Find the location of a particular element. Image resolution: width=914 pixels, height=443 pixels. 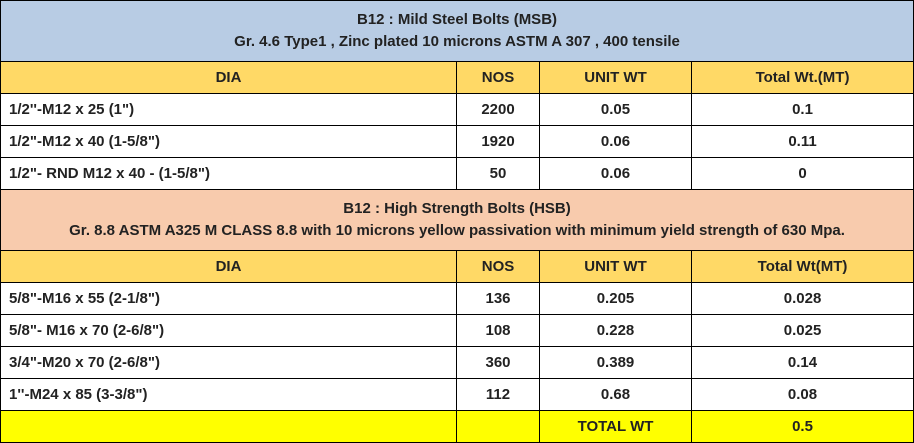

column-header: Total Wt(MT) is located at coordinates (802, 266).